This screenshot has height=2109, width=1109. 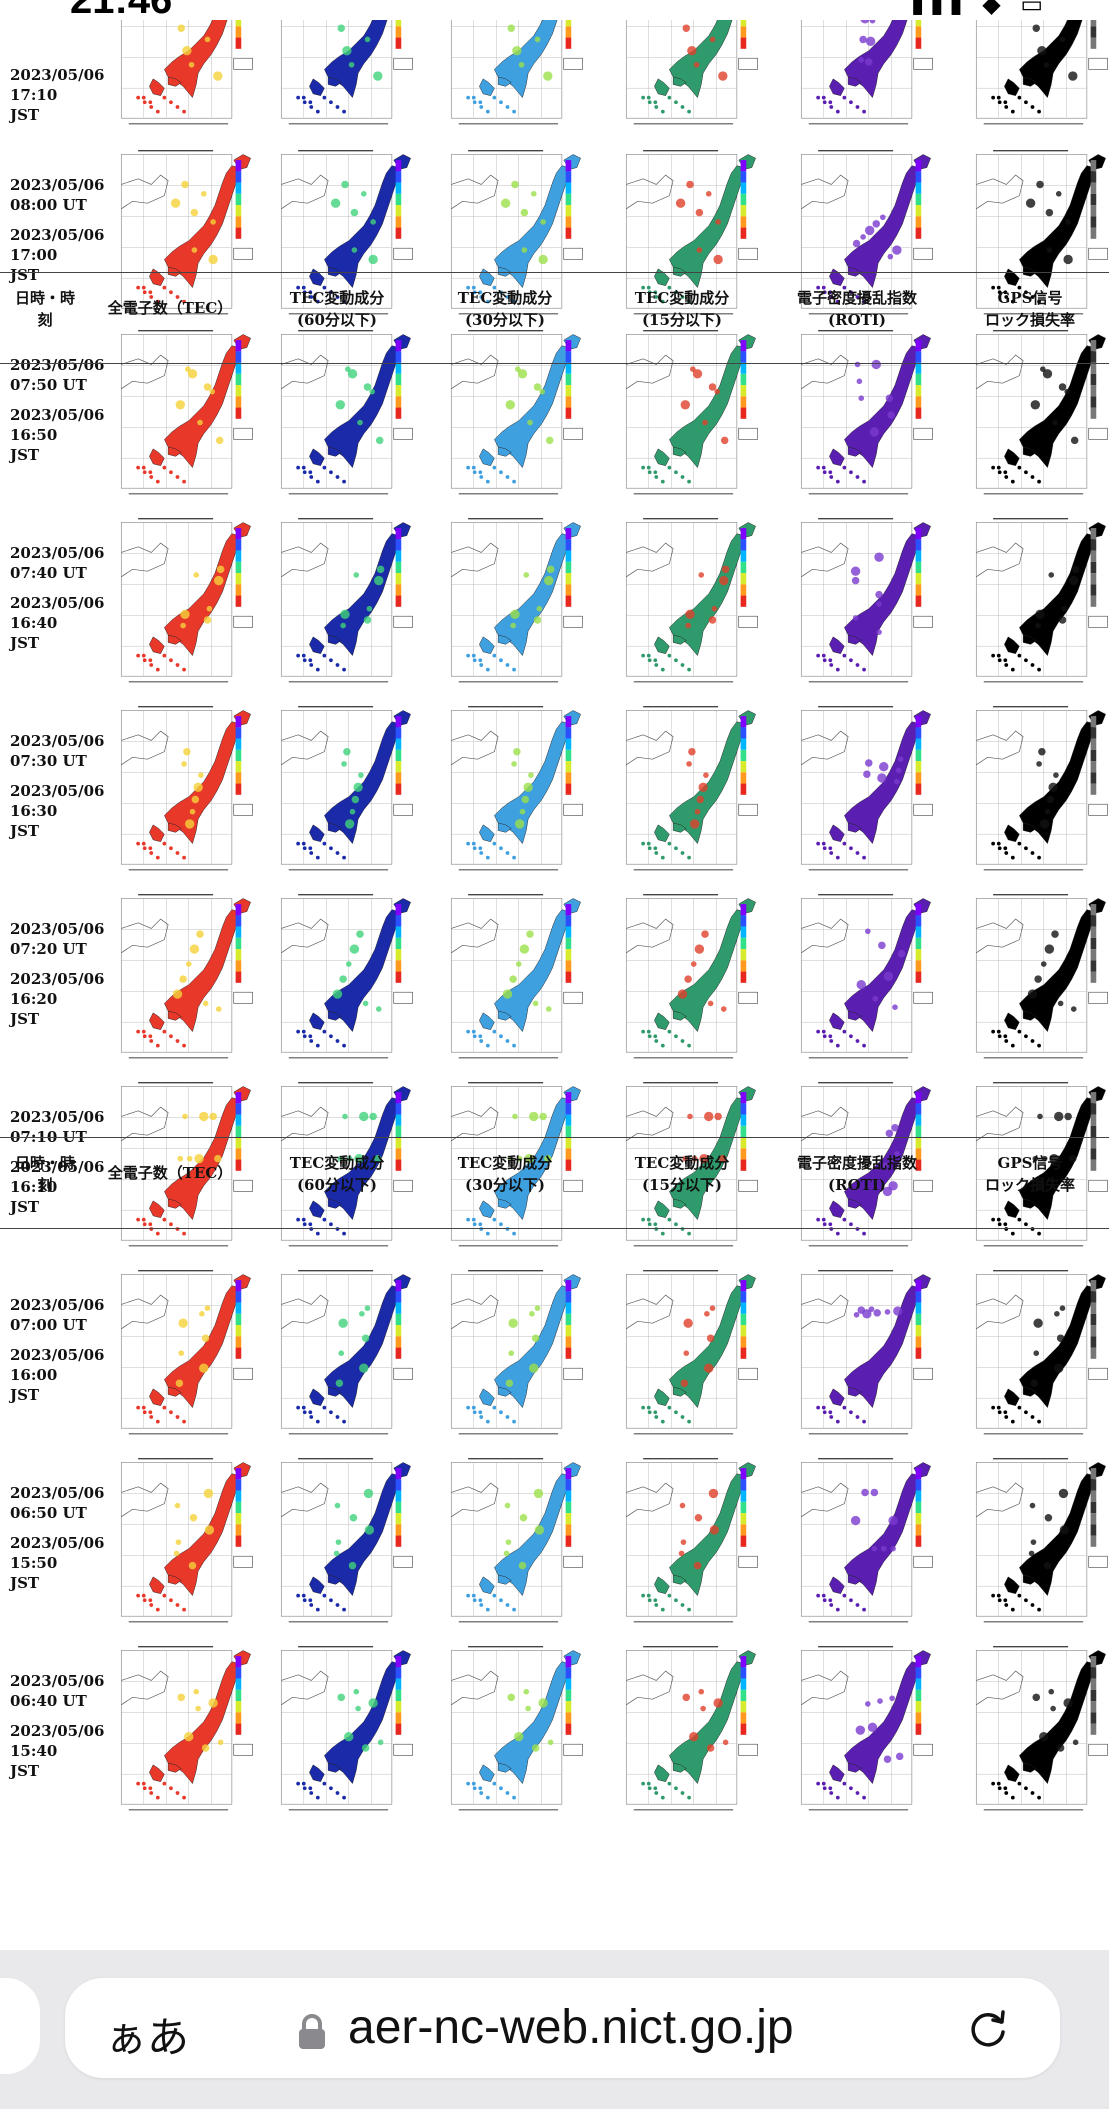 I want to click on column-header-line: TEC変動成分, so click(x=505, y=298).